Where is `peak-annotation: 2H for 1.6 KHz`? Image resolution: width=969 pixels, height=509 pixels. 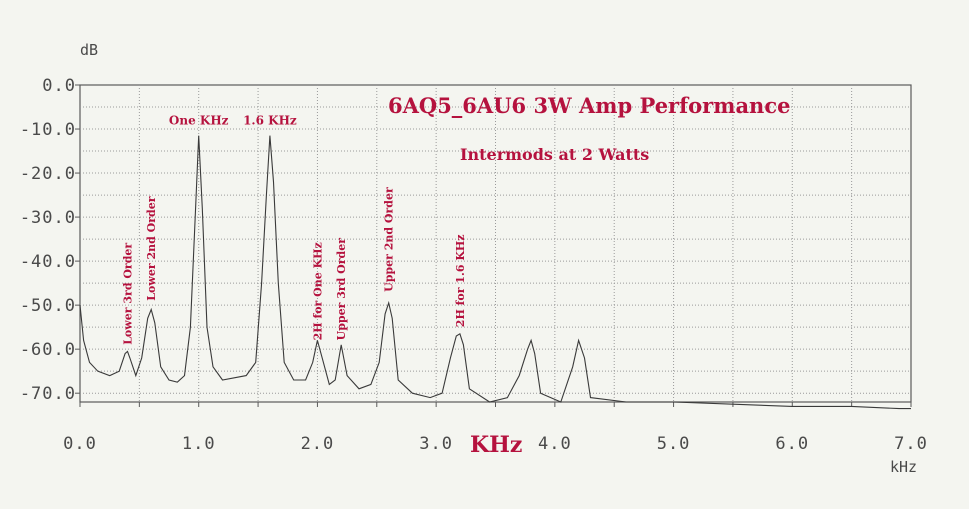 peak-annotation: 2H for 1.6 KHz is located at coordinates (460, 280).